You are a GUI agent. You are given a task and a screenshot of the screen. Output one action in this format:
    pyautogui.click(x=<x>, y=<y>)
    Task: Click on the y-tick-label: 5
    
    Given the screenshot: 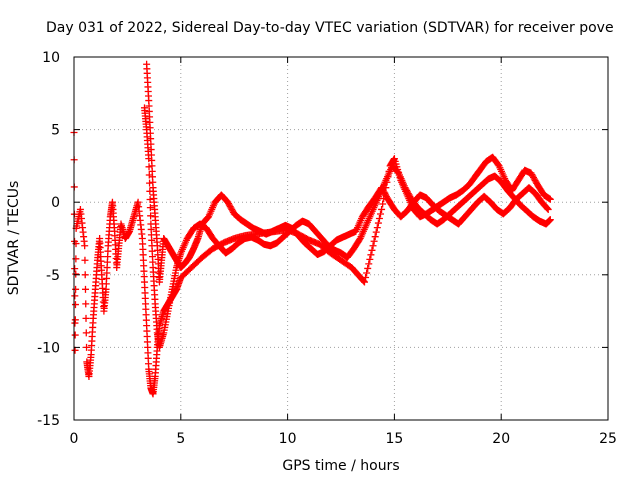 What is the action you would take?
    pyautogui.click(x=55, y=131)
    